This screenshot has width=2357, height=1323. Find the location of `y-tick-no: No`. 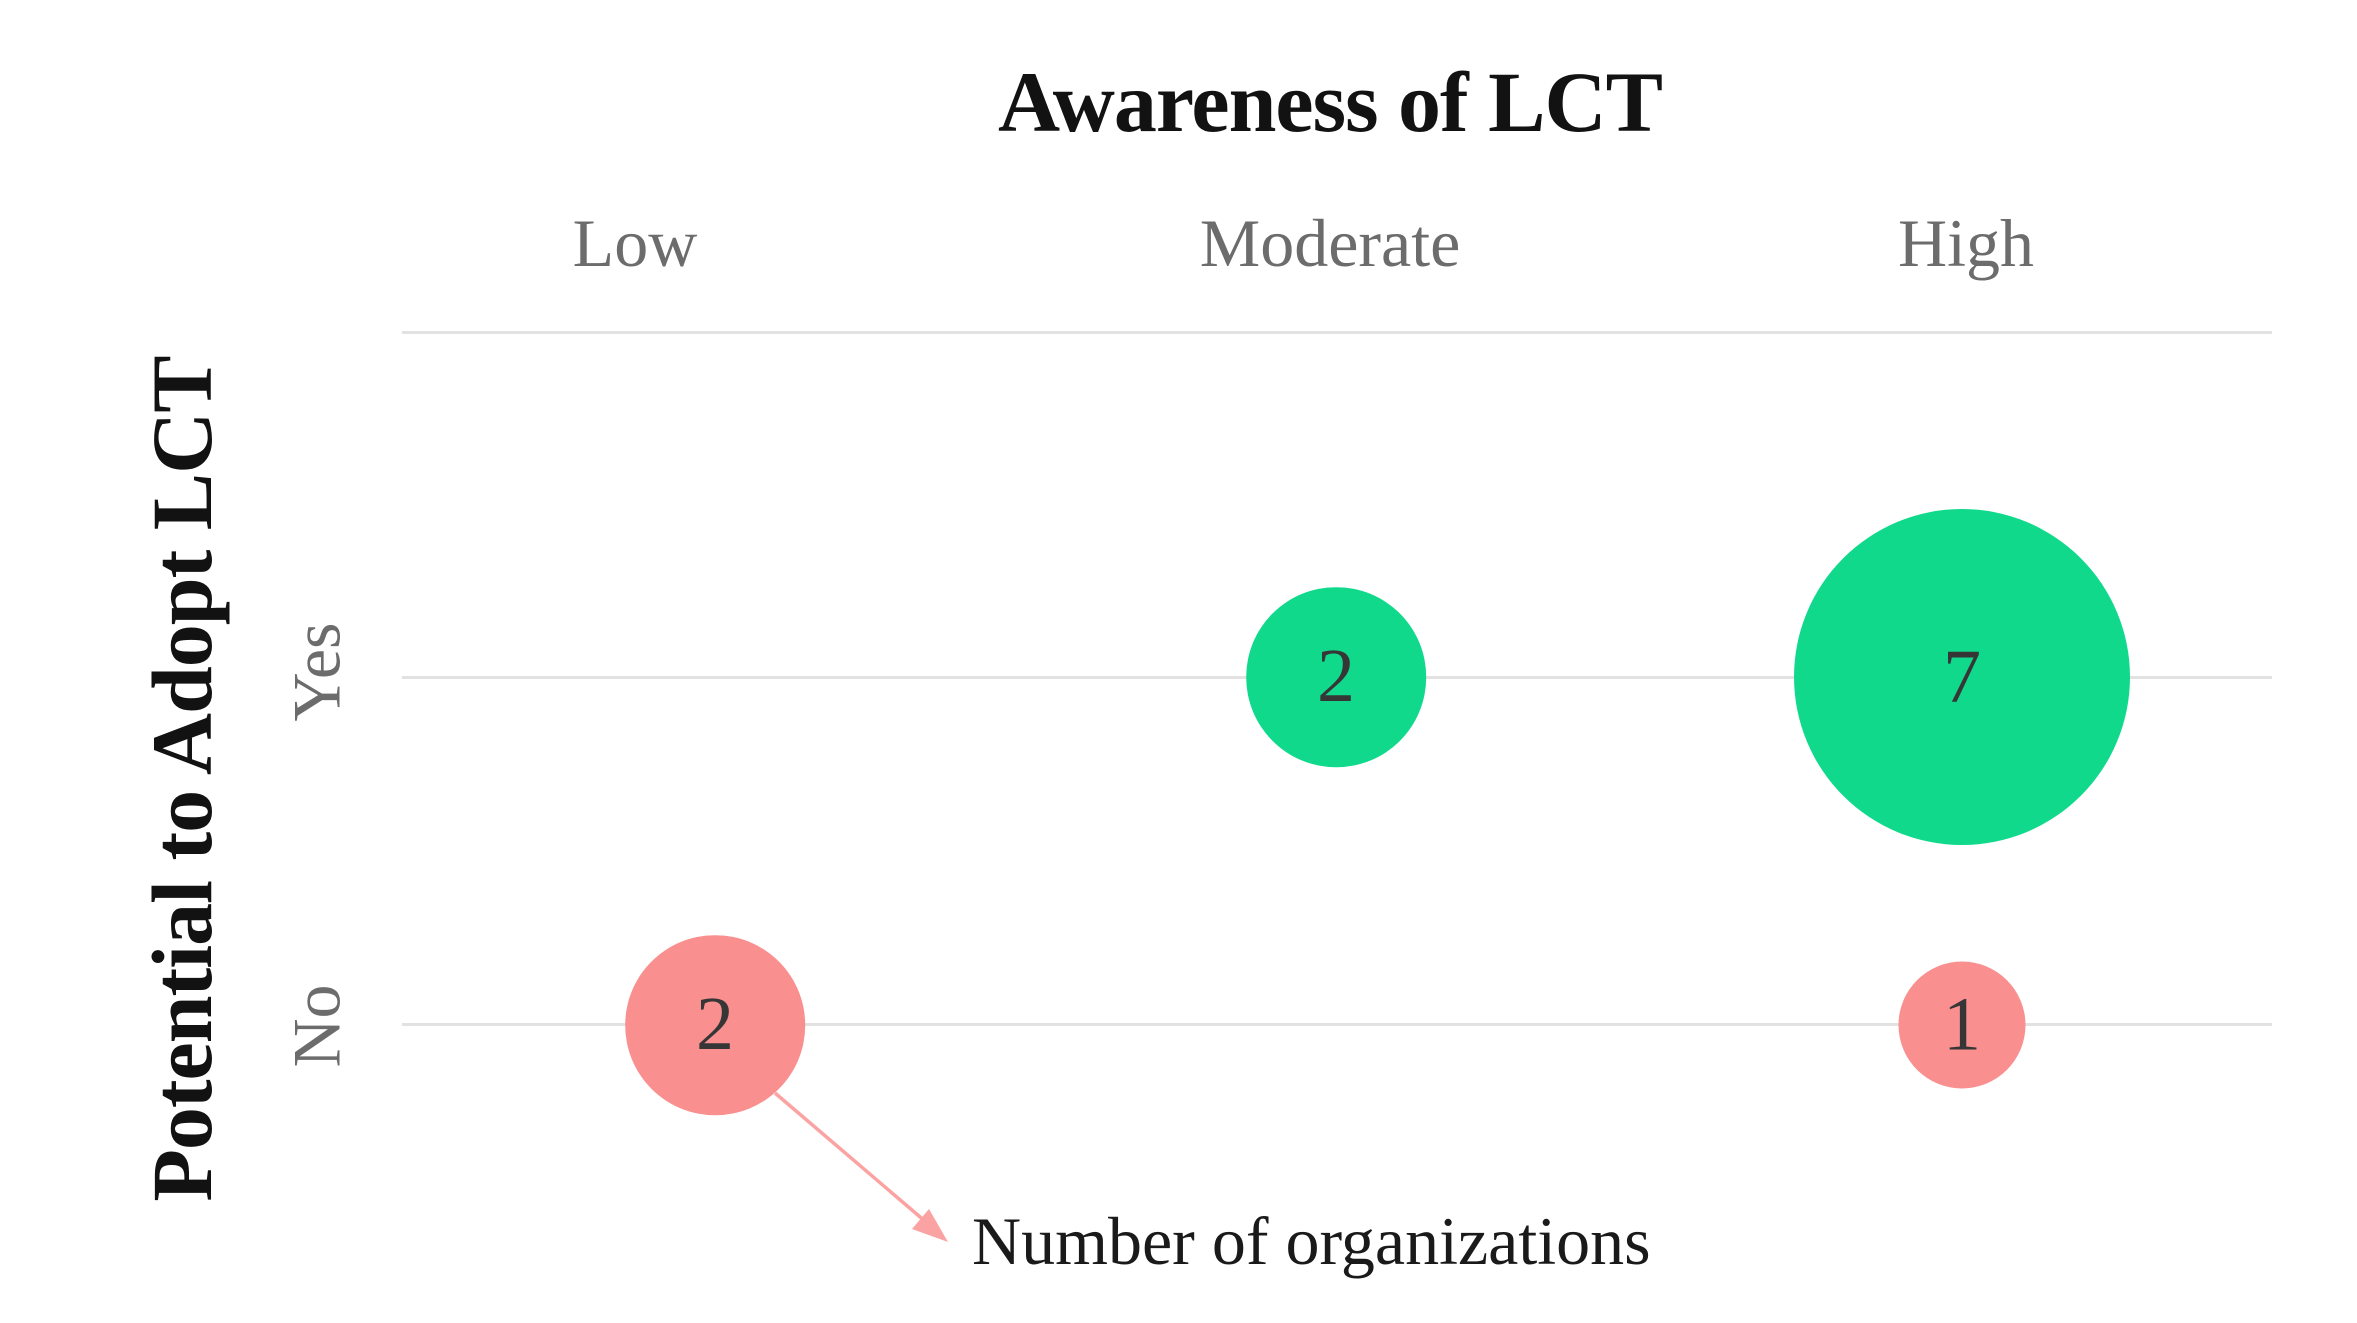

y-tick-no: No is located at coordinates (316, 1026).